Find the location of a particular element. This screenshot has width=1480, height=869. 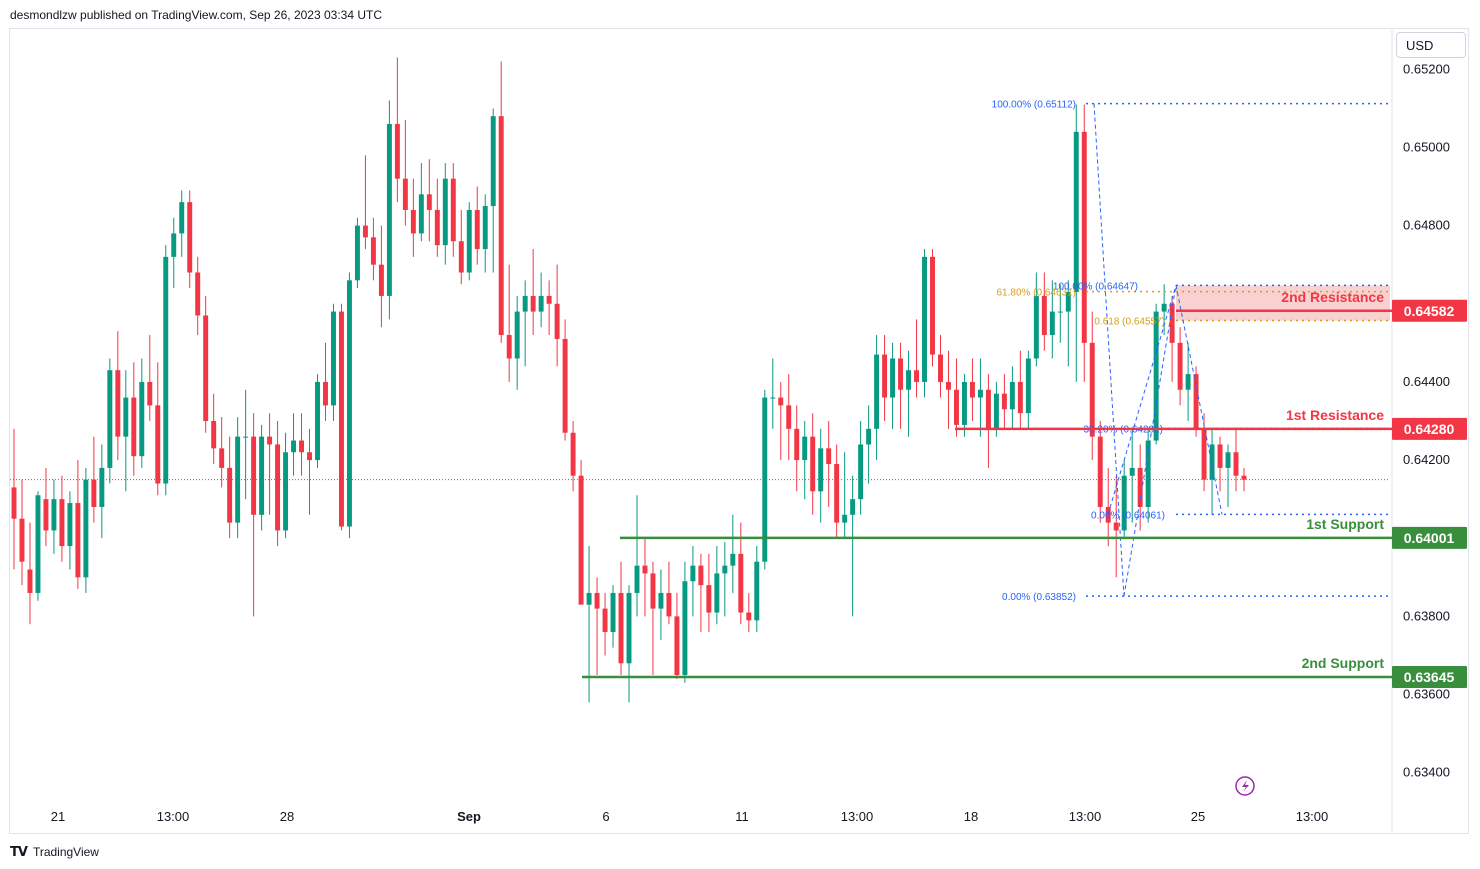

level-name-label: 1st Resistance is located at coordinates (1335, 415).